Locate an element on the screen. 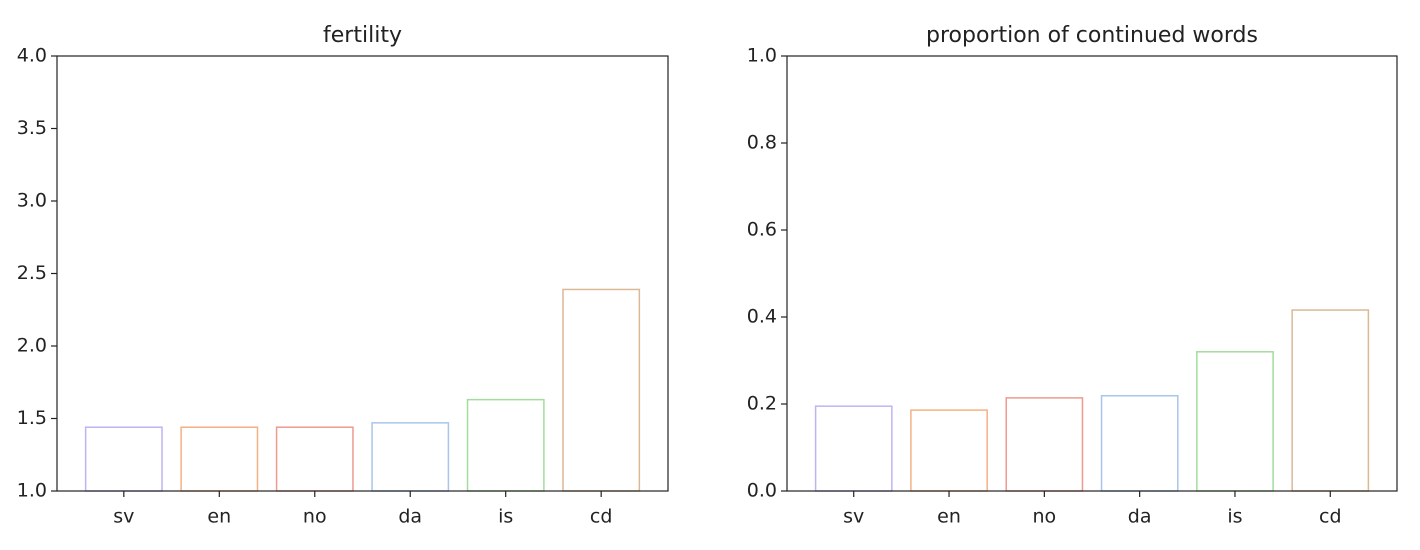 This screenshot has width=1420, height=550. chart-title: fertility is located at coordinates (362, 35).